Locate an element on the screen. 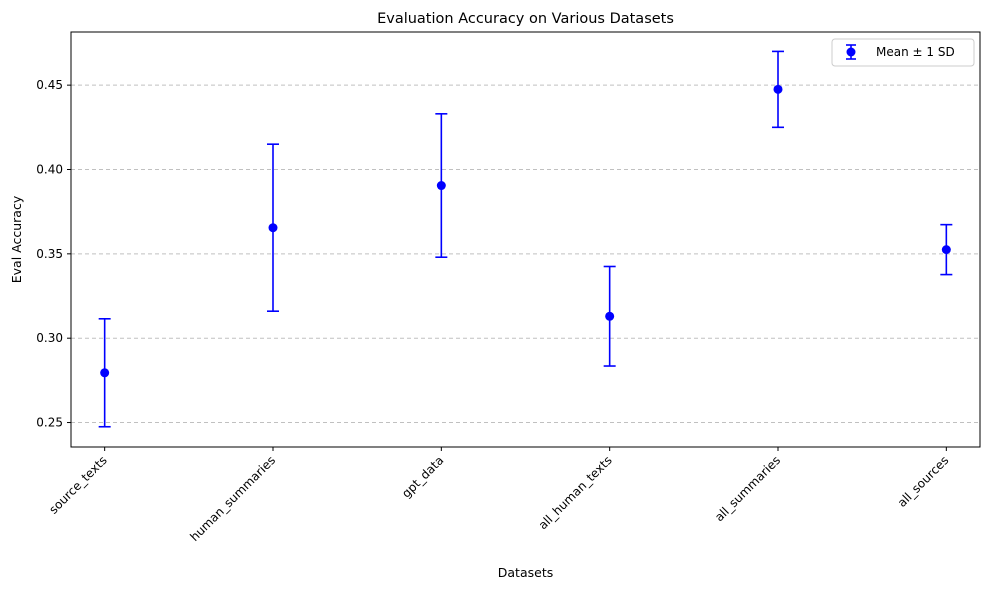 The width and height of the screenshot is (990, 594). y-tick-label: 0.45 is located at coordinates (49, 85).